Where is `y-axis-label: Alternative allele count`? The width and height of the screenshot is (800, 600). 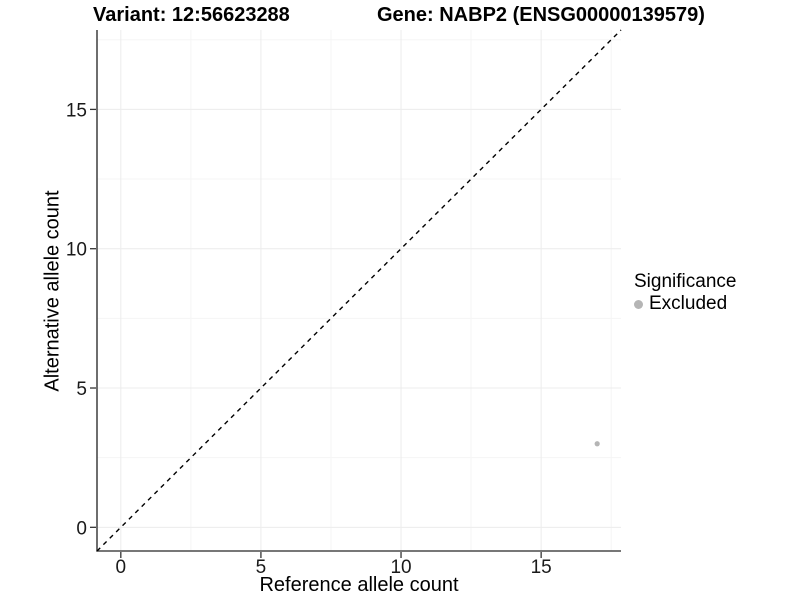 y-axis-label: Alternative allele count is located at coordinates (52, 291).